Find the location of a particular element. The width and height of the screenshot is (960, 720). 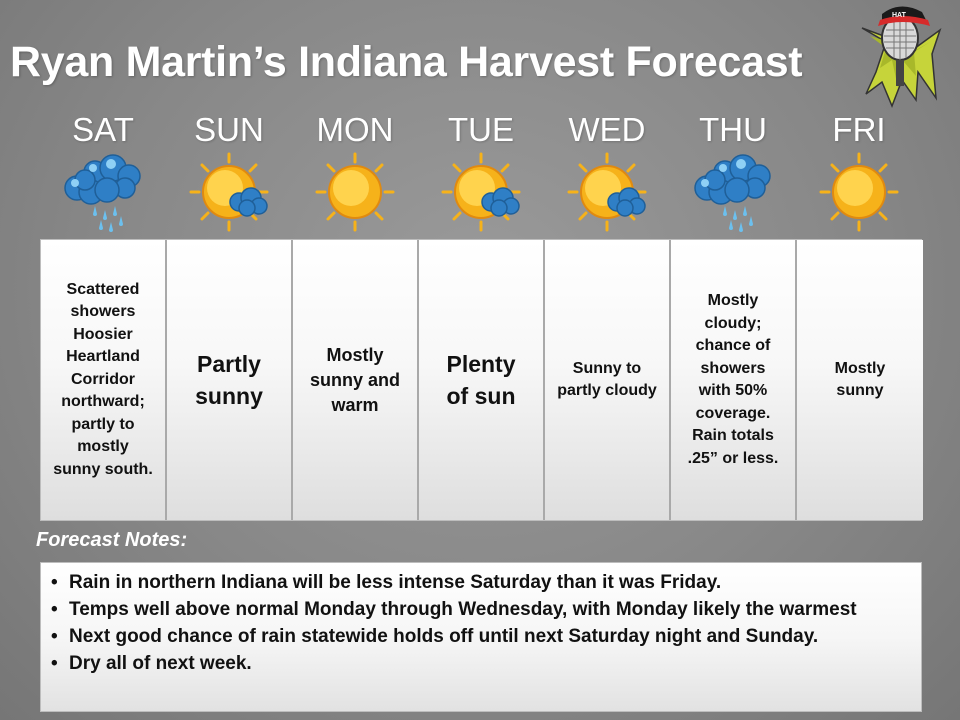

forecast-line: mostly is located at coordinates (103, 447).